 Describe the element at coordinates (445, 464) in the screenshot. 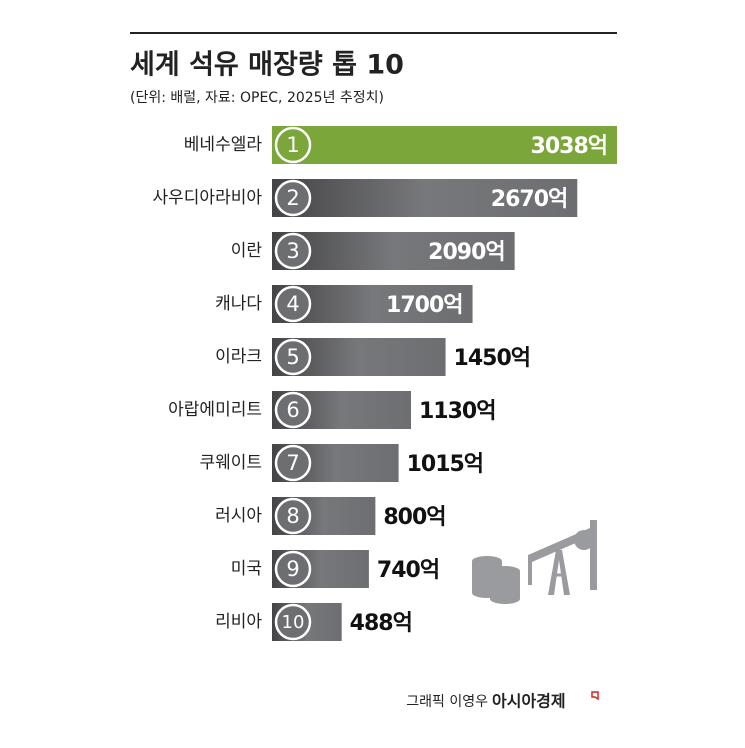

I see `value-label: 1015억` at that location.